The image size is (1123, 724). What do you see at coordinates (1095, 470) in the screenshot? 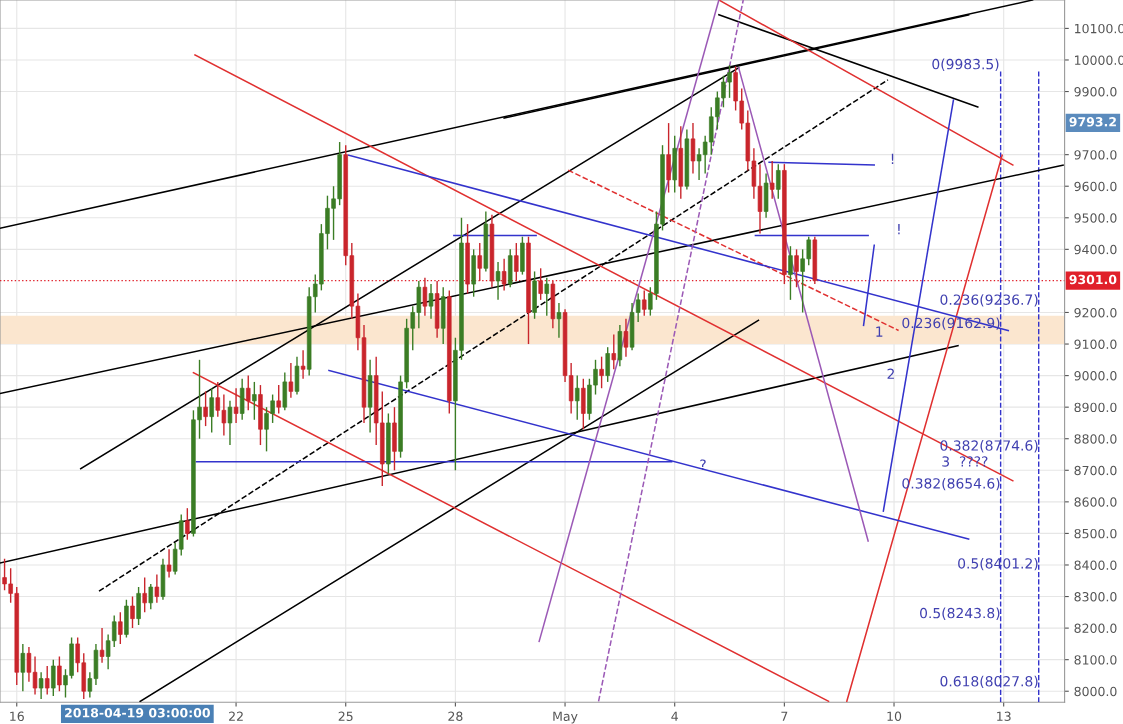
I see `y-tick-label: 8700.0` at bounding box center [1095, 470].